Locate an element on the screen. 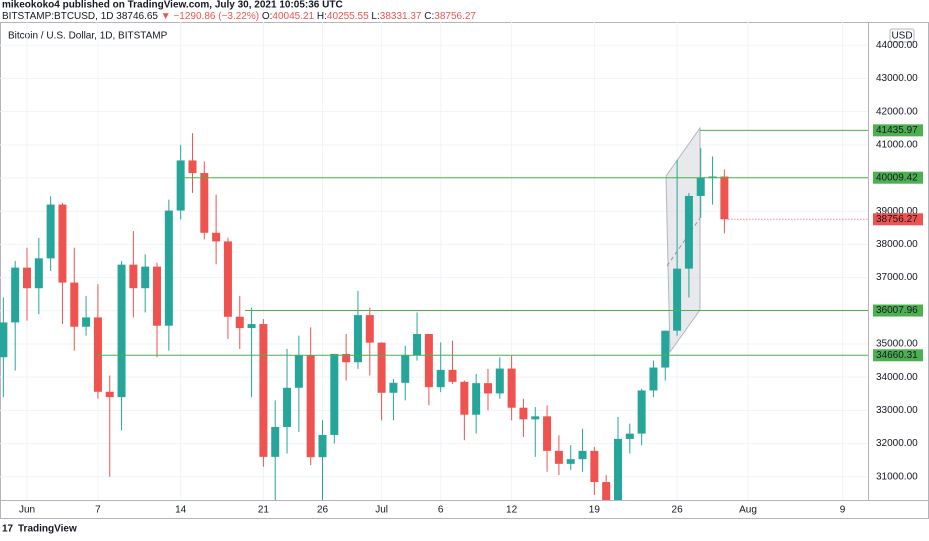 Image resolution: width=929 pixels, height=541 pixels. last-price: 38746.65 is located at coordinates (137, 16).